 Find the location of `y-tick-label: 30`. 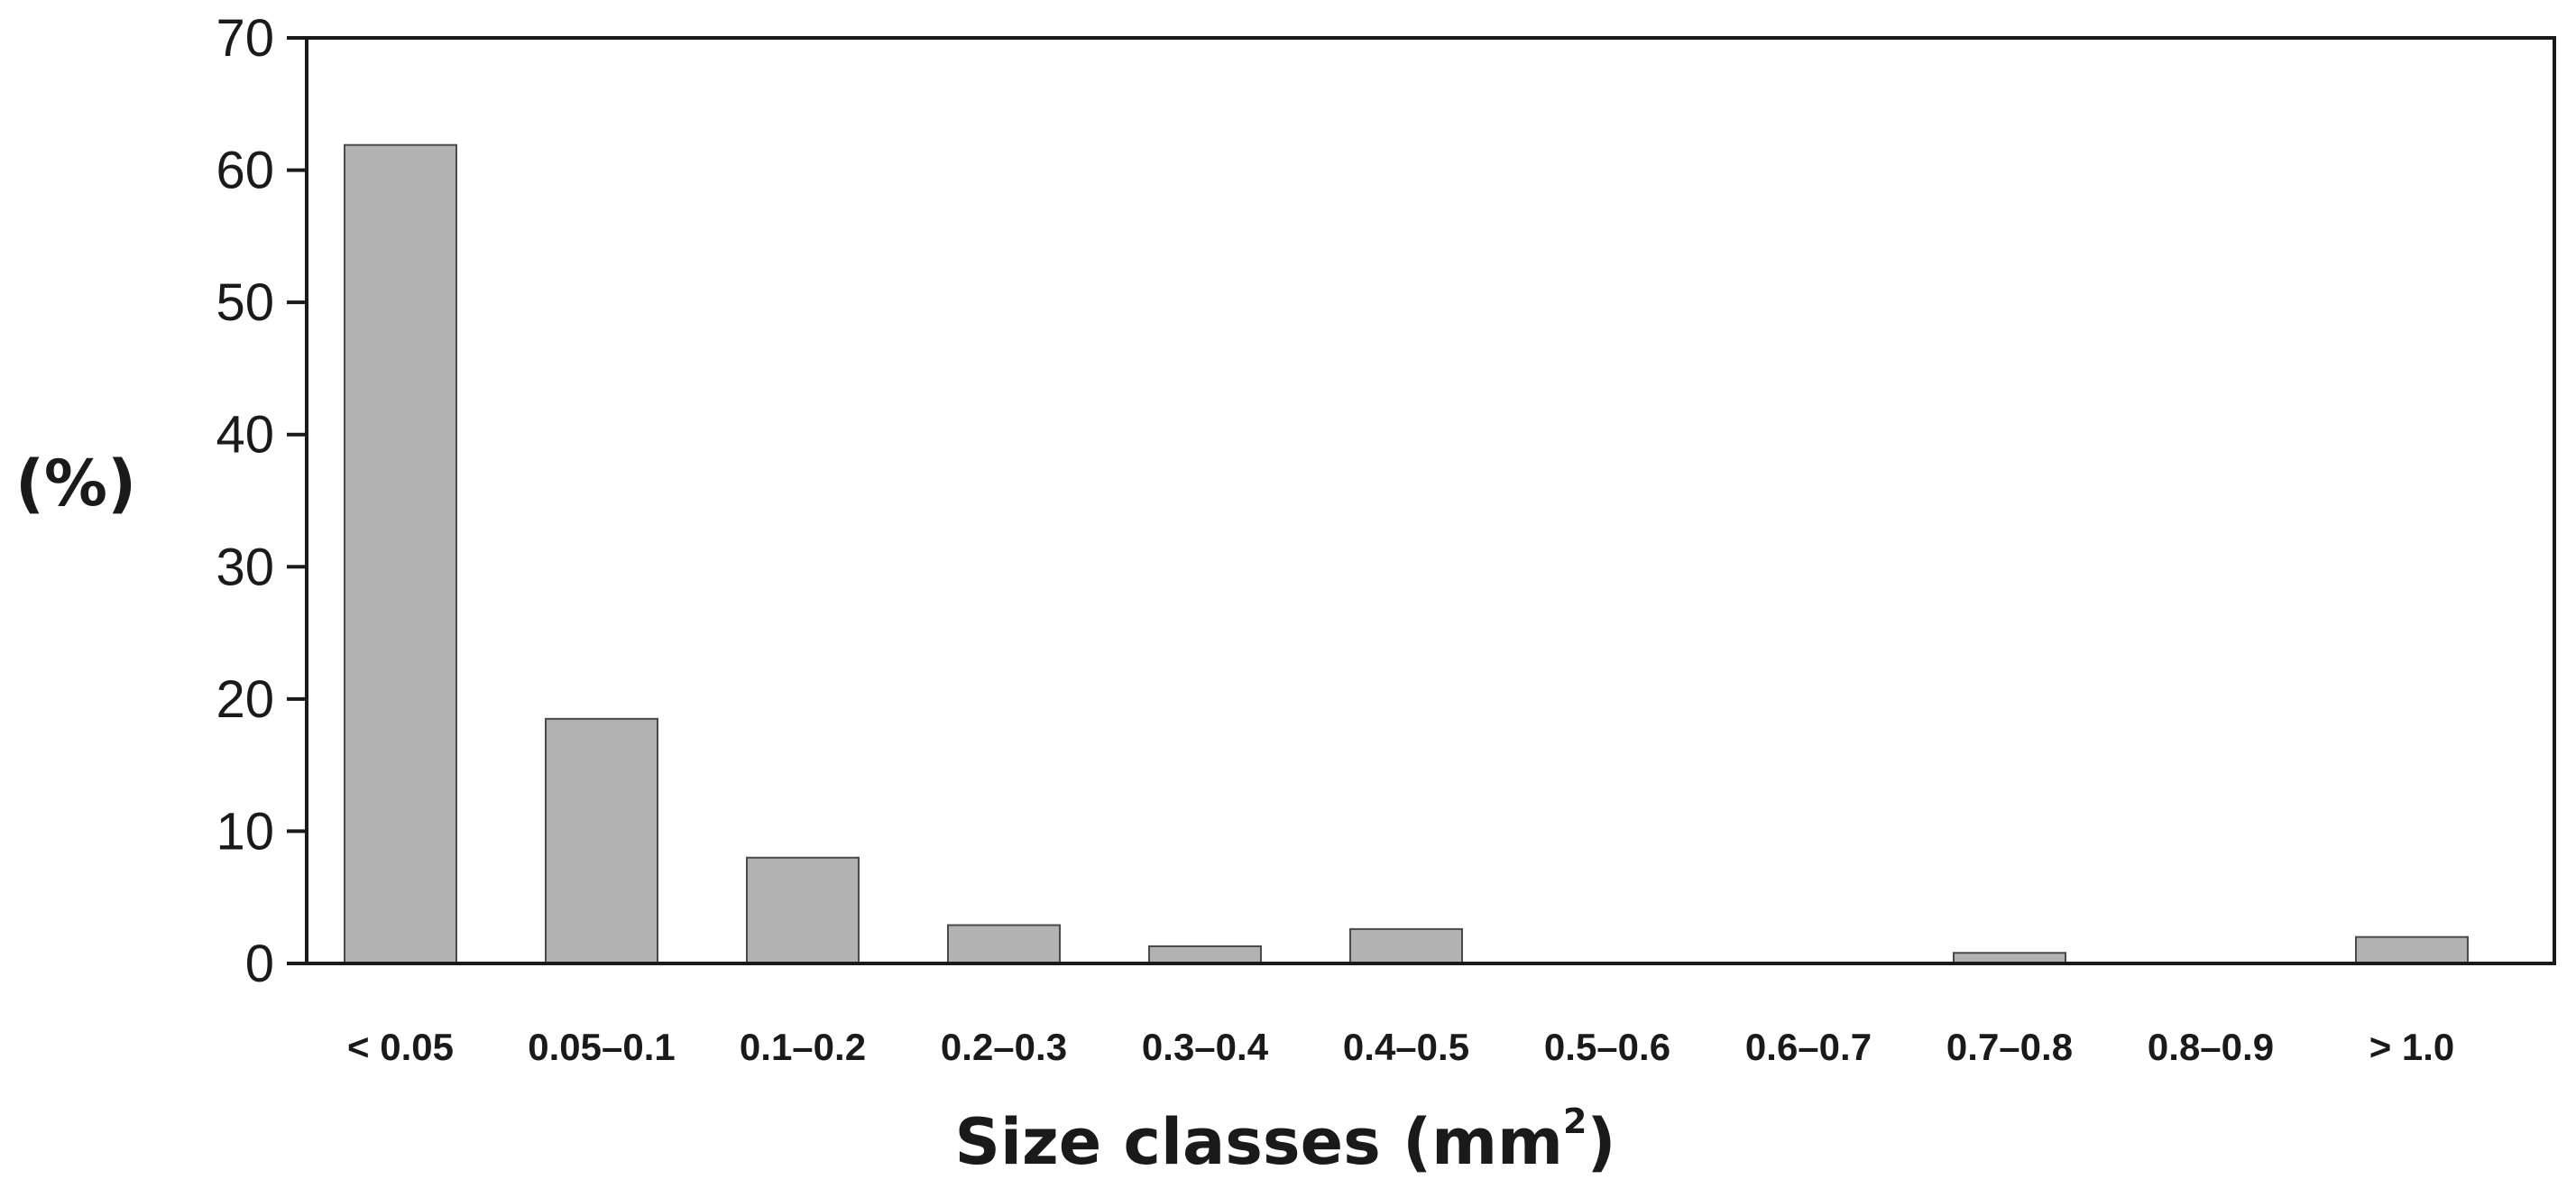

y-tick-label: 30 is located at coordinates (245, 567).